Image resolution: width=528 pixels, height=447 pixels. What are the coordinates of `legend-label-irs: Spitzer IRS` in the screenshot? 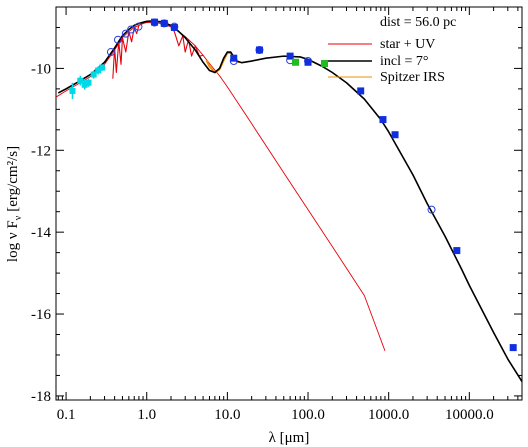 It's located at (412, 77).